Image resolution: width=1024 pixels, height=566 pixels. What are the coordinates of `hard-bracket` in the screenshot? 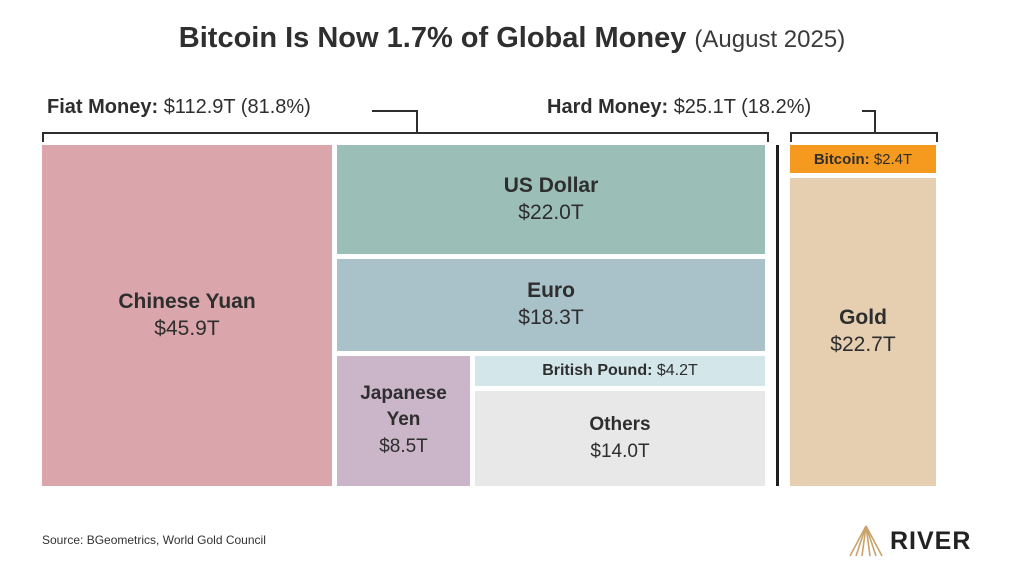 It's located at (864, 137).